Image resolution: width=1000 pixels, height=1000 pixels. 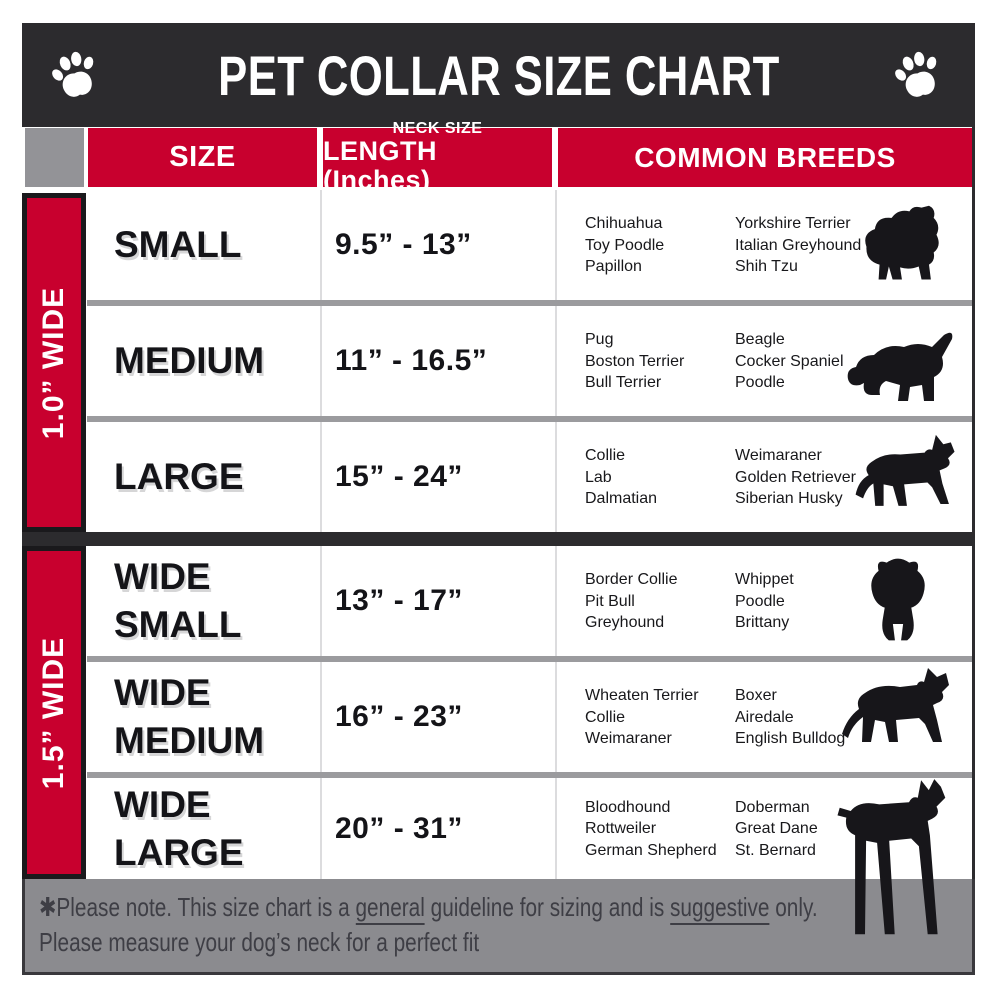 What do you see at coordinates (547, 907) in the screenshot?
I see `note-text: guideline for sizing and is` at bounding box center [547, 907].